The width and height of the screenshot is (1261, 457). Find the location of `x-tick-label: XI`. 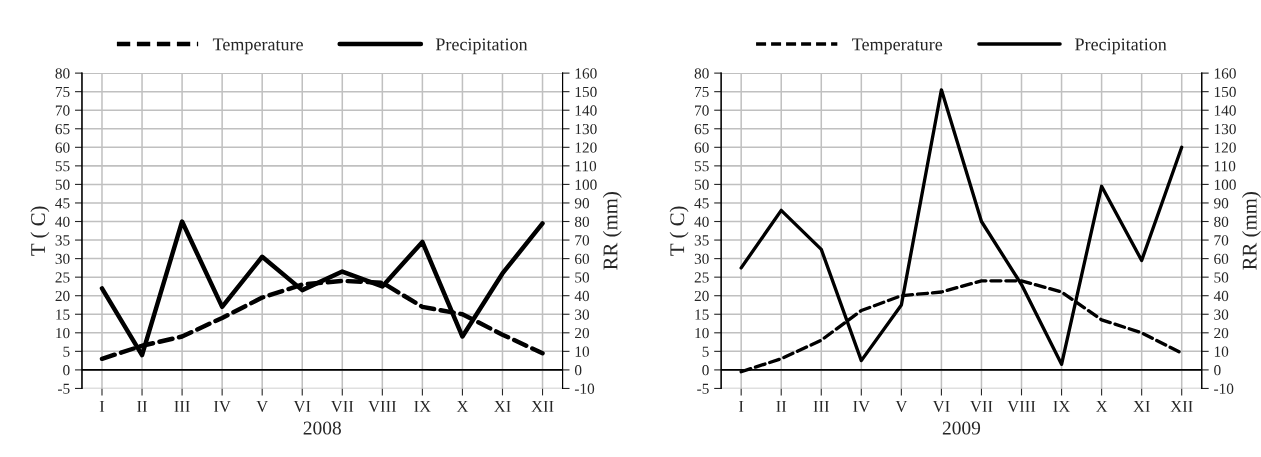

x-tick-label: XI is located at coordinates (1141, 406).